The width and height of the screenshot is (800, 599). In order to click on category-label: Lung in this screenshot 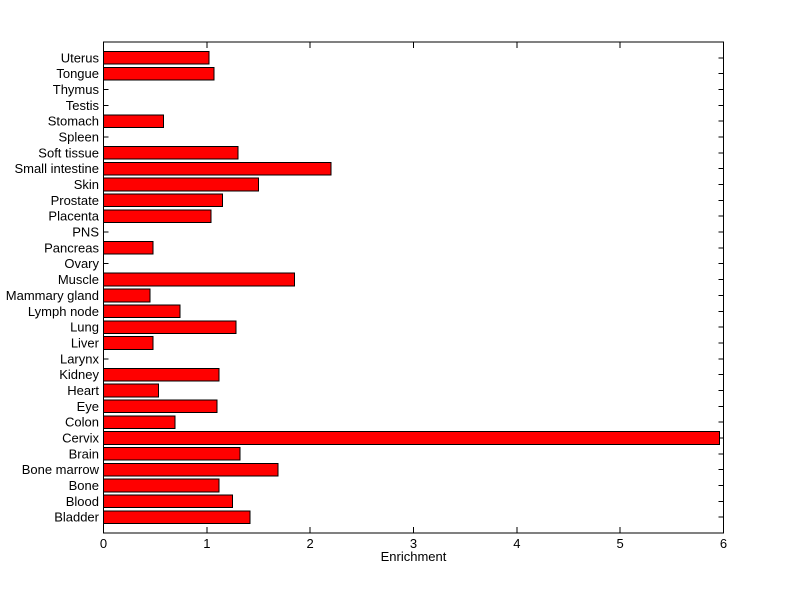, I will do `click(84, 327)`.